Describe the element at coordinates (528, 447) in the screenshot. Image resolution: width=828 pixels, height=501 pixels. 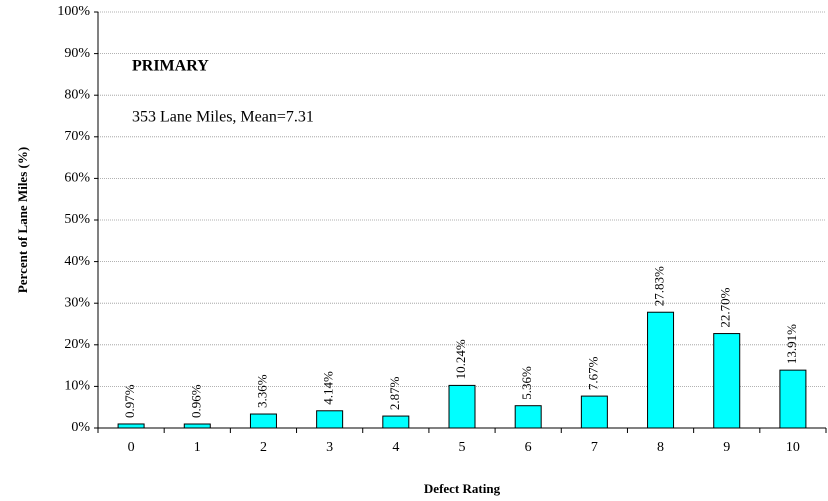
I see `x-tick-label: 6` at that location.